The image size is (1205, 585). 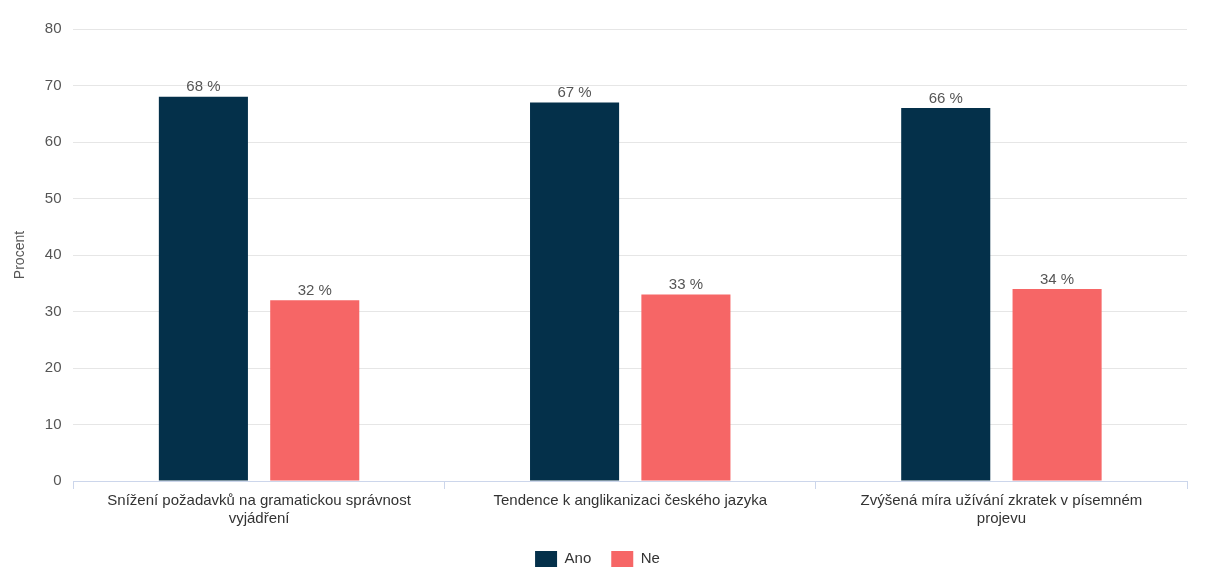 What do you see at coordinates (53, 310) in the screenshot?
I see `y-tick-label: 30` at bounding box center [53, 310].